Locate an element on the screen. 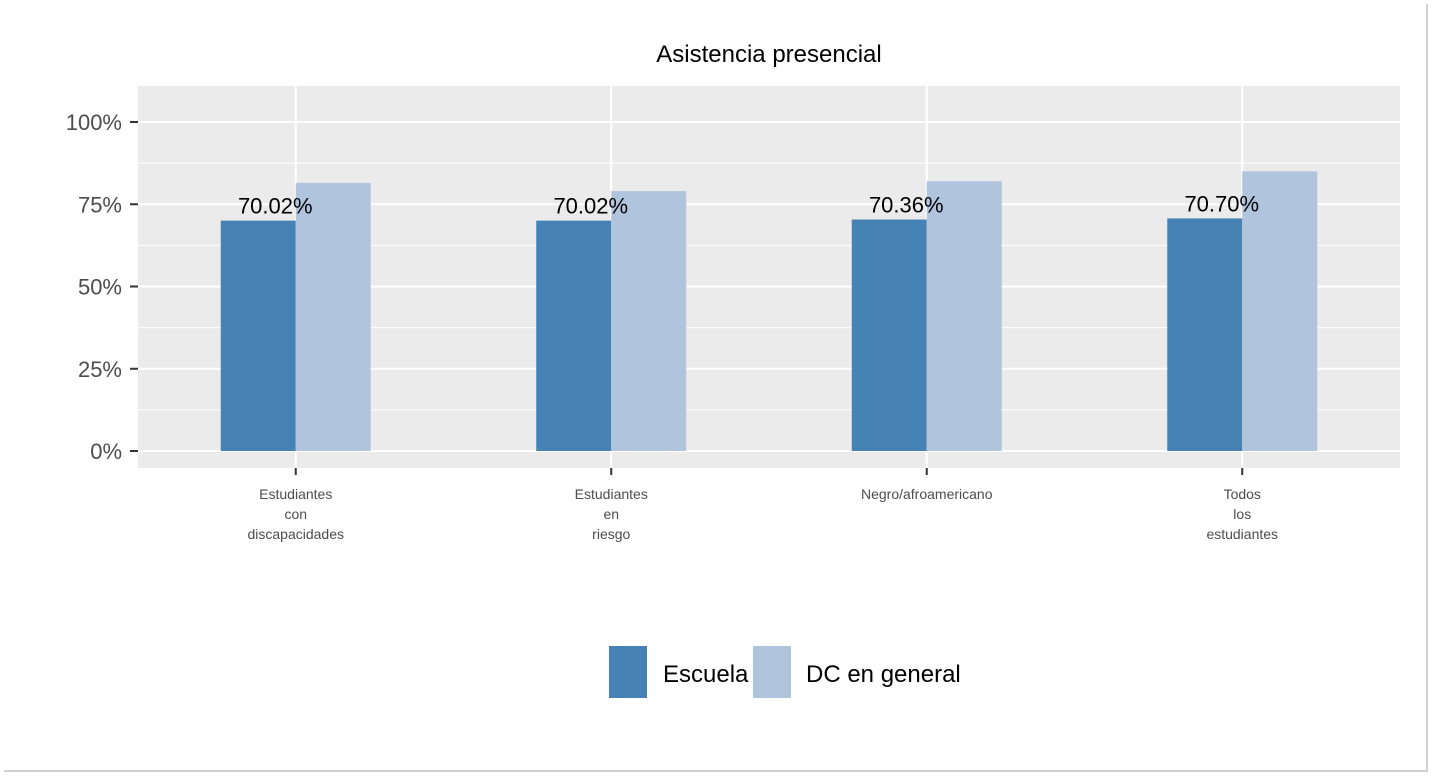 The height and width of the screenshot is (776, 1432). y-axis: 0% 25% 50% 75% 100% is located at coordinates (102, 287).